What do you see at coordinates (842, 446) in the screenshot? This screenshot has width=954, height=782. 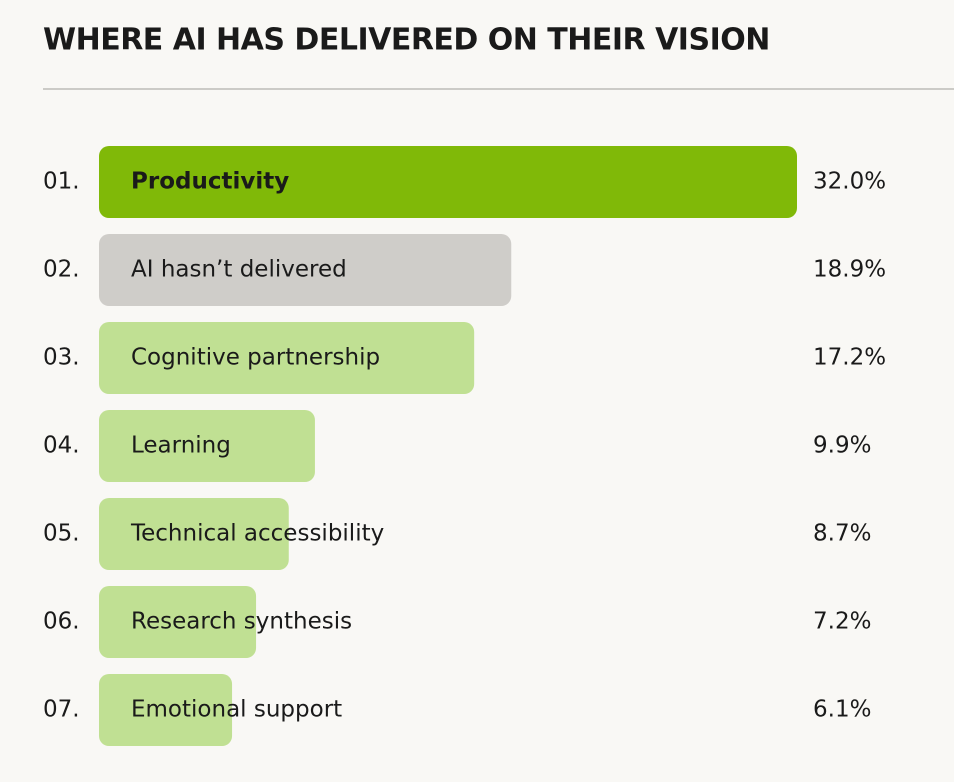 I see `value-label: 9.9%` at bounding box center [842, 446].